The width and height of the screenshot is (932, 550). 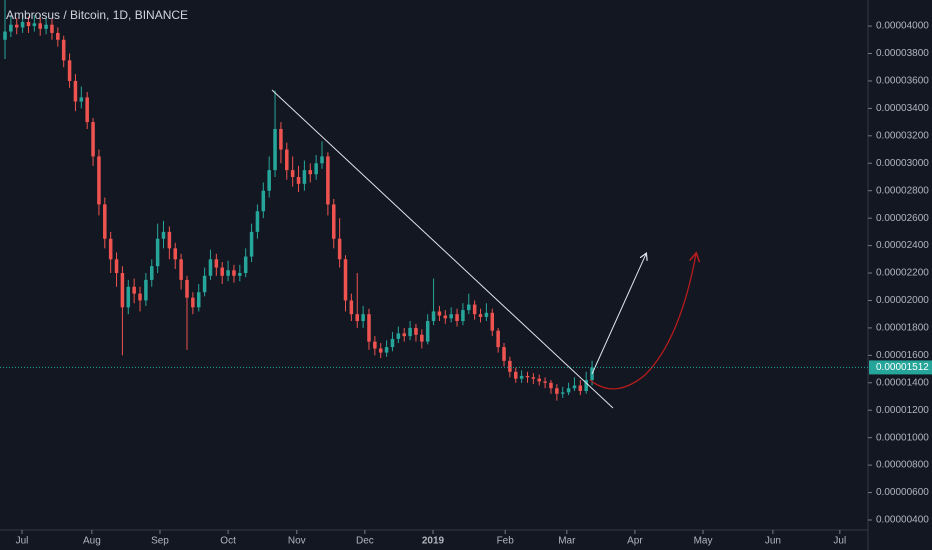 What do you see at coordinates (902, 355) in the screenshot?
I see `y-tick-label: 0.00001600` at bounding box center [902, 355].